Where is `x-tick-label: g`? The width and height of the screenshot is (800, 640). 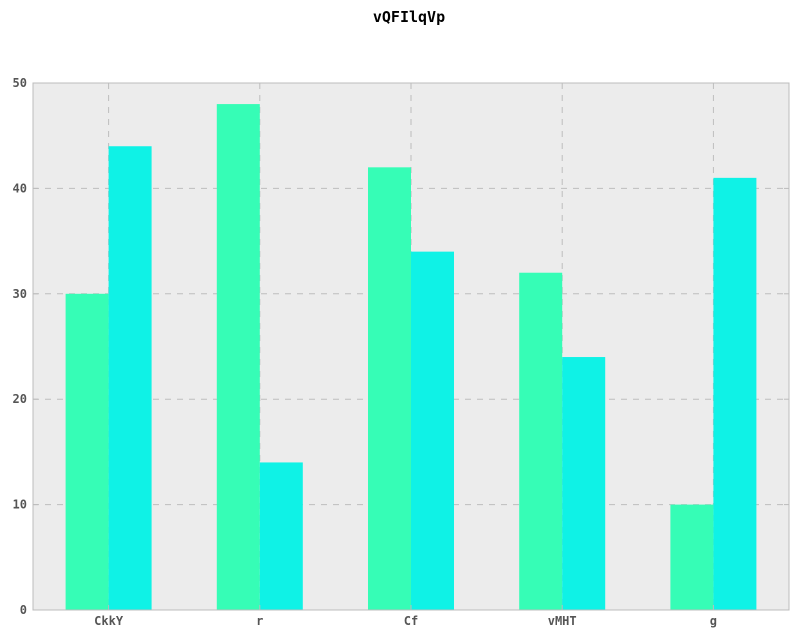
x-tick-label: g is located at coordinates (713, 621).